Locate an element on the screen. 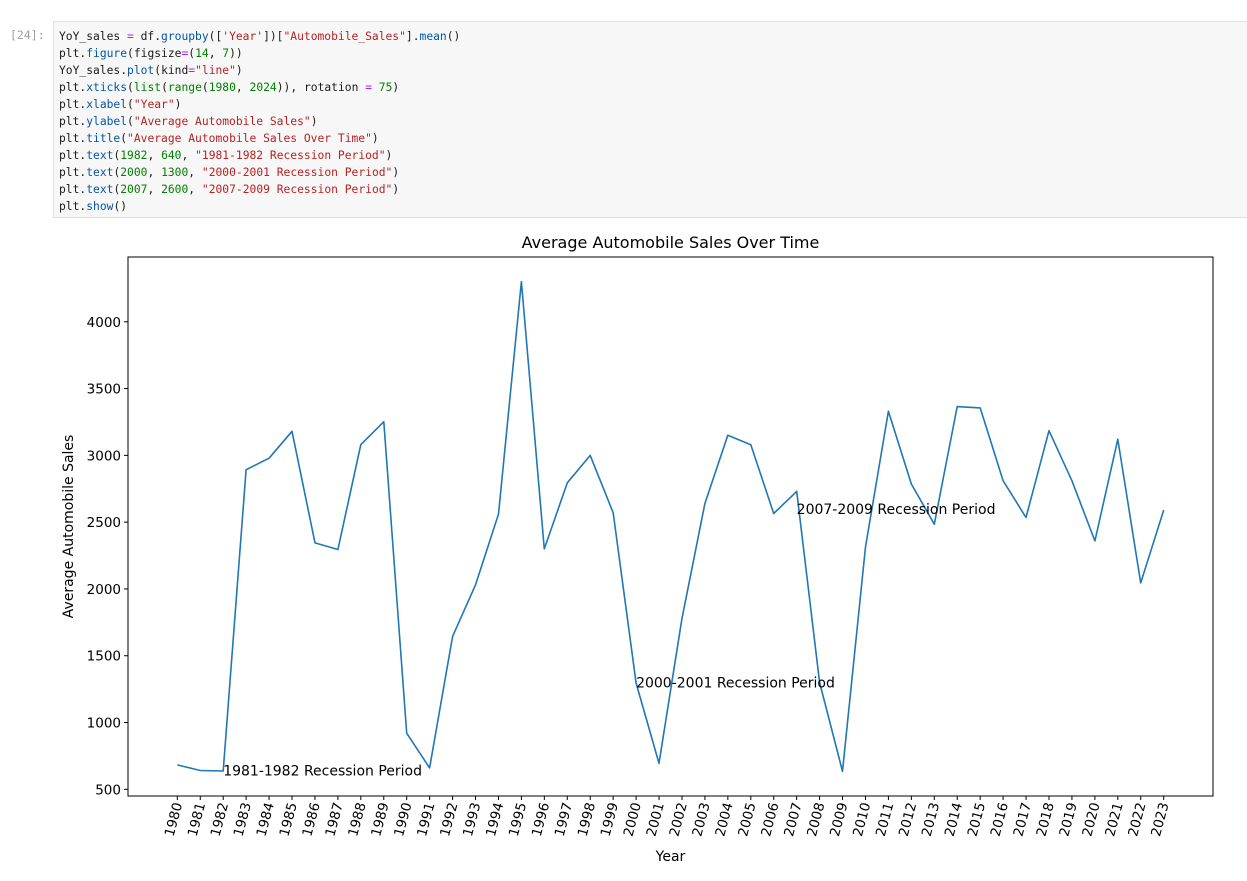  y-axis-label: Average Automobile Sales is located at coordinates (69, 527).